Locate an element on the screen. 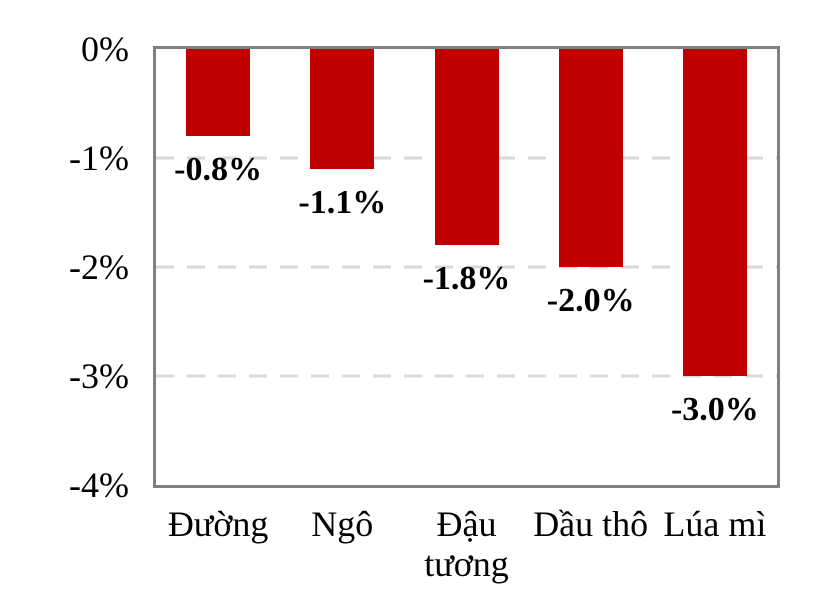  y-tick-label: -4% is located at coordinates (99, 485).